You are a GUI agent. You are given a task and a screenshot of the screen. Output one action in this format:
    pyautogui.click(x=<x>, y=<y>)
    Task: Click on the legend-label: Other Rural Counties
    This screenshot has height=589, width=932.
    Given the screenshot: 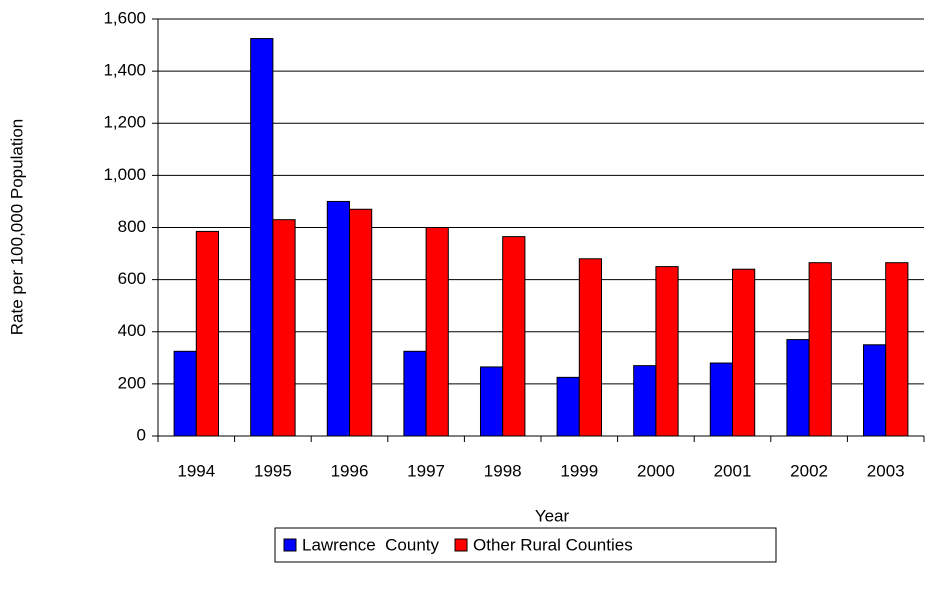 What is the action you would take?
    pyautogui.click(x=553, y=544)
    